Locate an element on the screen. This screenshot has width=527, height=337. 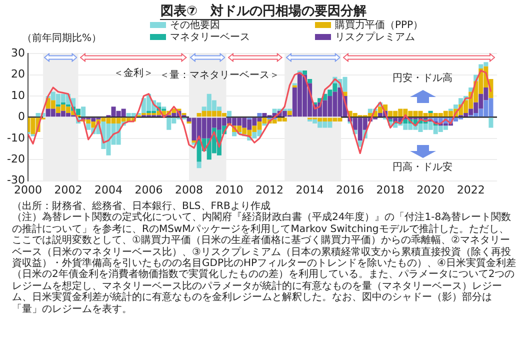
x-tick-label: 2016 is located at coordinates (350, 189).